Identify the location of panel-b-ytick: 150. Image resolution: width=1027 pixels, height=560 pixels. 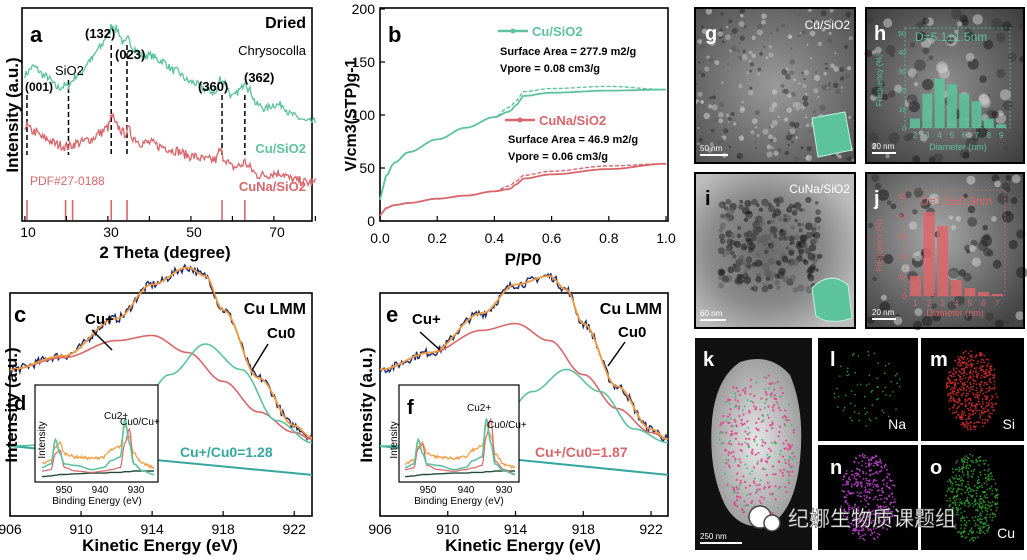
(364, 62).